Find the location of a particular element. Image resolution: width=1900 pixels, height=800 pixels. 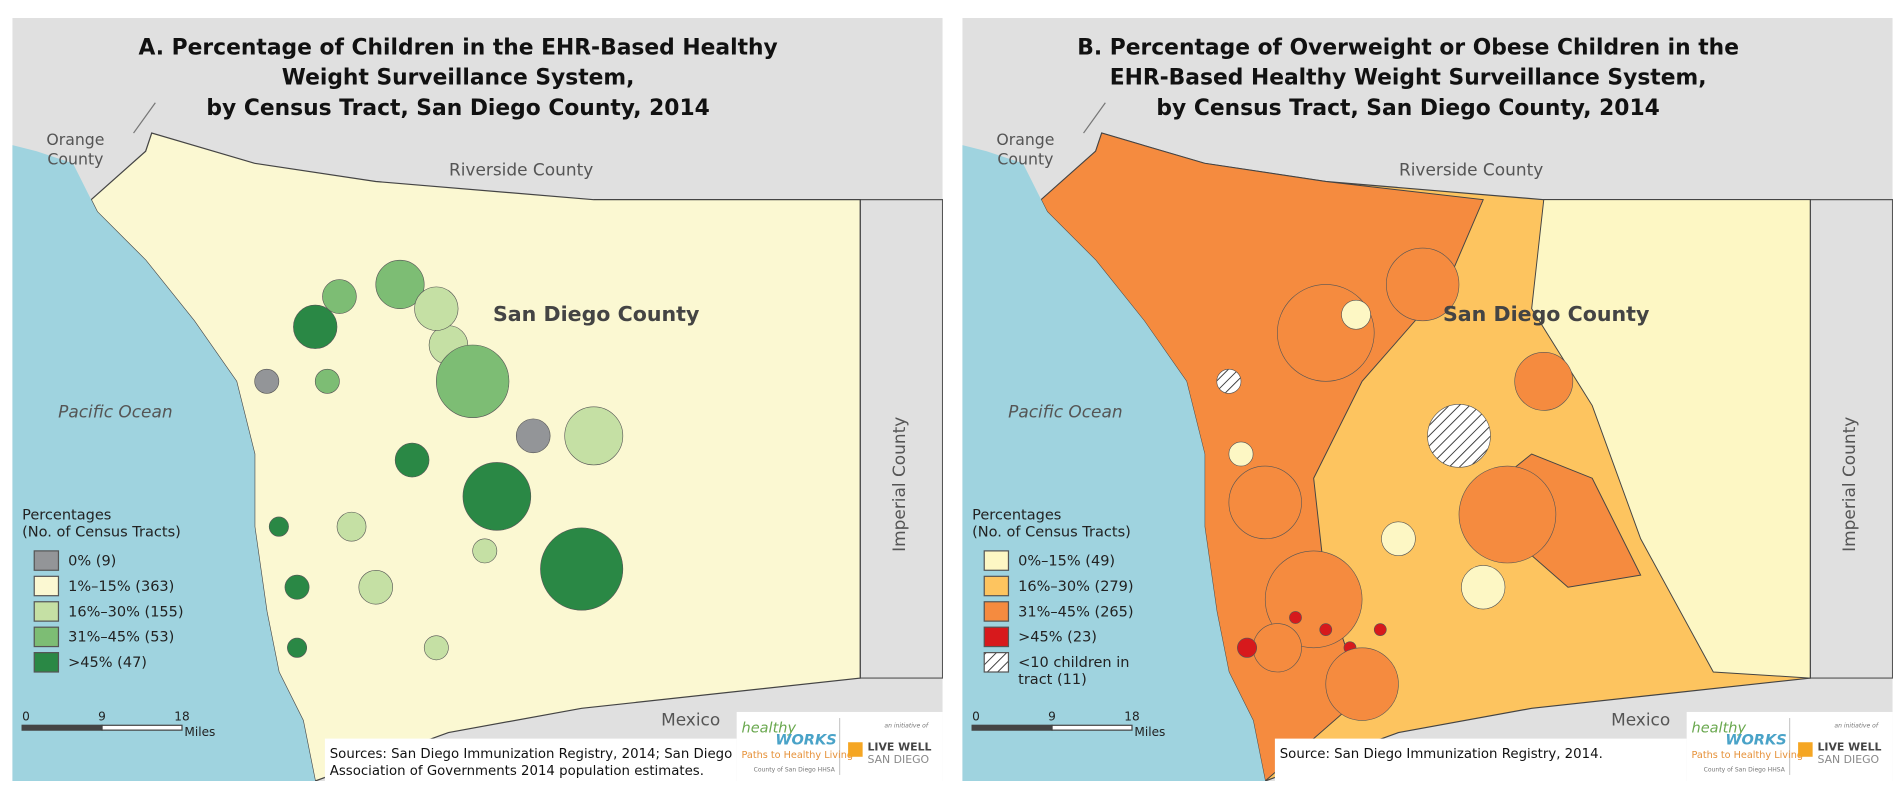

logo-text: WORKS is located at coordinates (1755, 741).